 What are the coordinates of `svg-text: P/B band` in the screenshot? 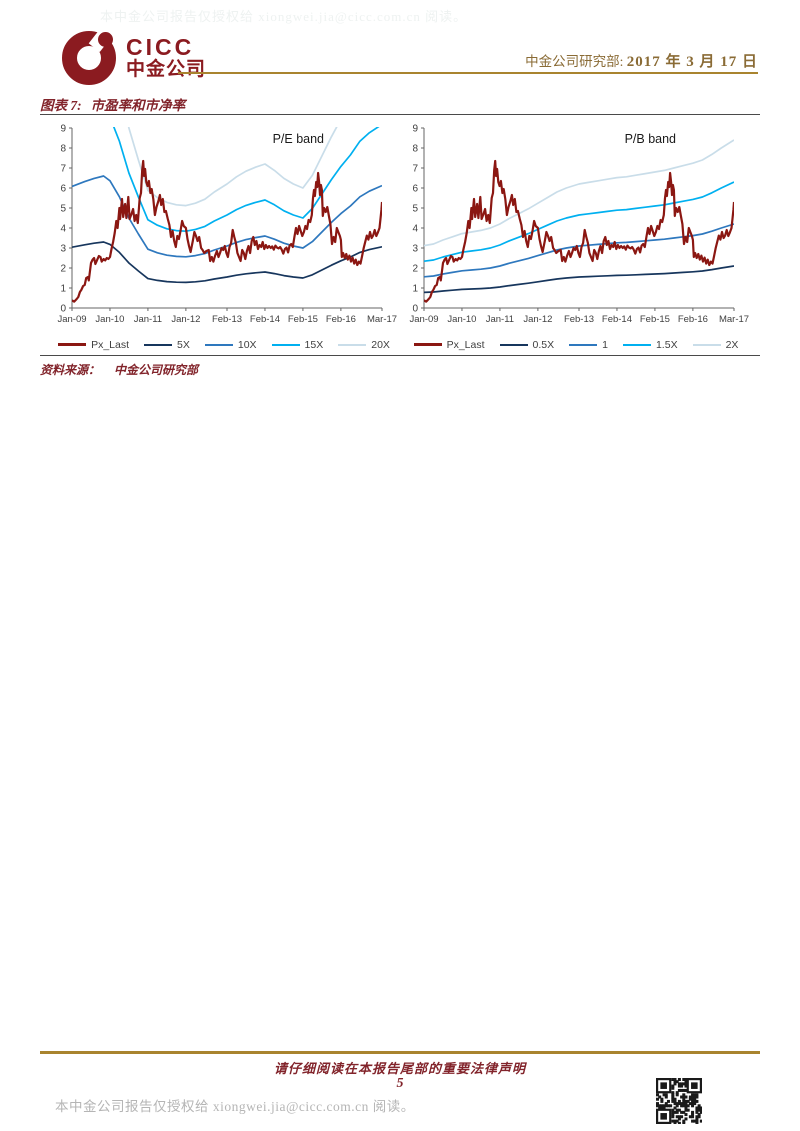 It's located at (650, 139).